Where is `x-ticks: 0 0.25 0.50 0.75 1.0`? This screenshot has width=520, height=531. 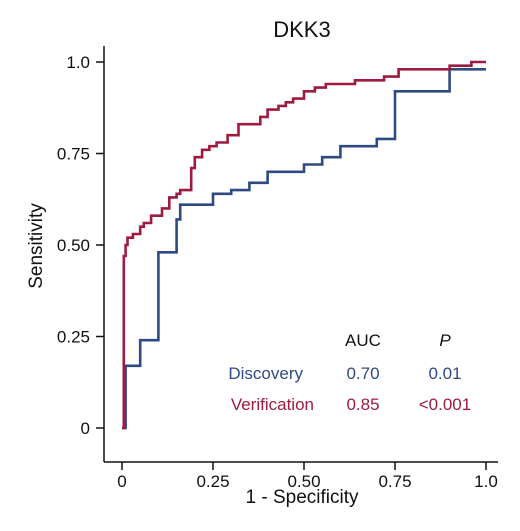 x-ticks: 0 0.25 0.50 0.75 1.0 is located at coordinates (307, 476).